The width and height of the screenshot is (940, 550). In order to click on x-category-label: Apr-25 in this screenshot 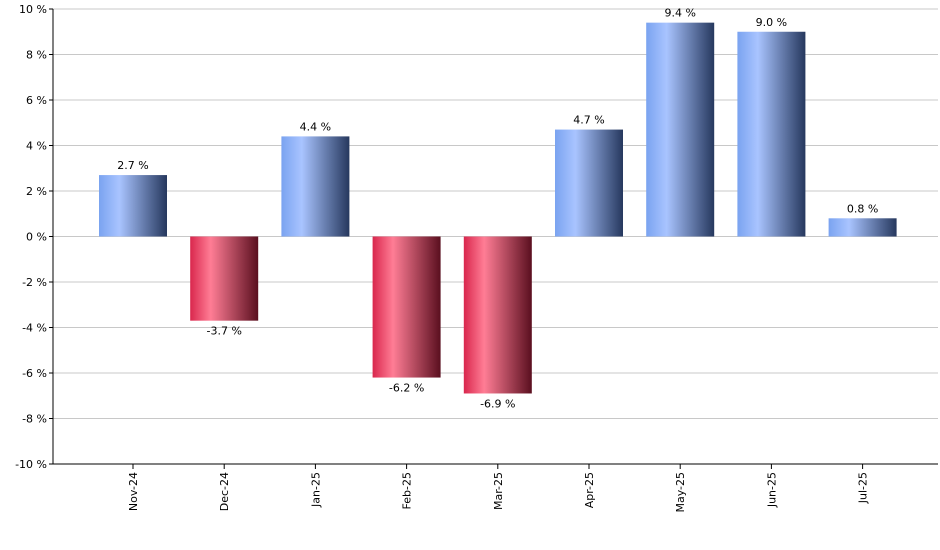, I will do `click(589, 490)`.